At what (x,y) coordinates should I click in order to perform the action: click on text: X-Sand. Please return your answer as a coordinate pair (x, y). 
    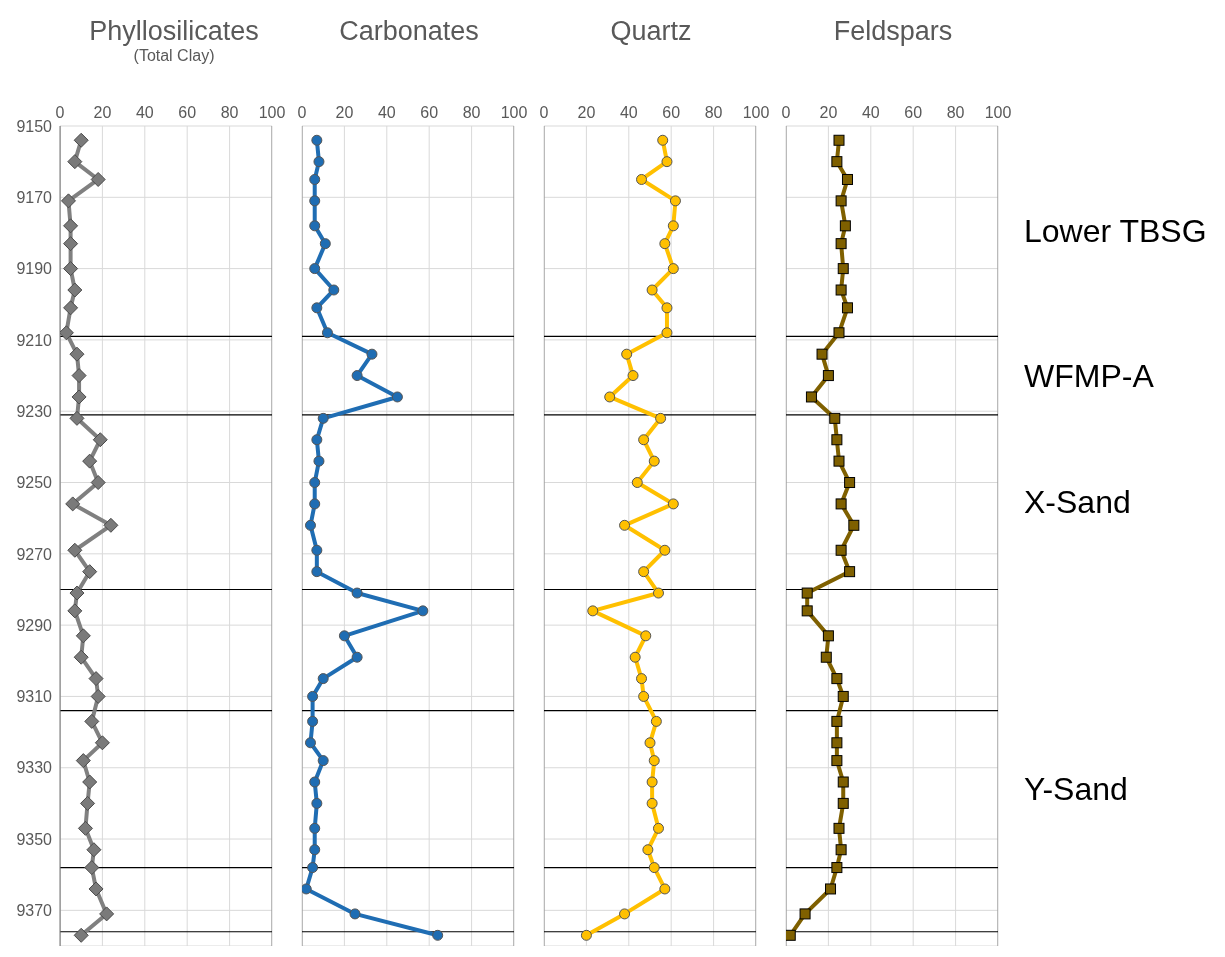
    Looking at the image, I should click on (1077, 503).